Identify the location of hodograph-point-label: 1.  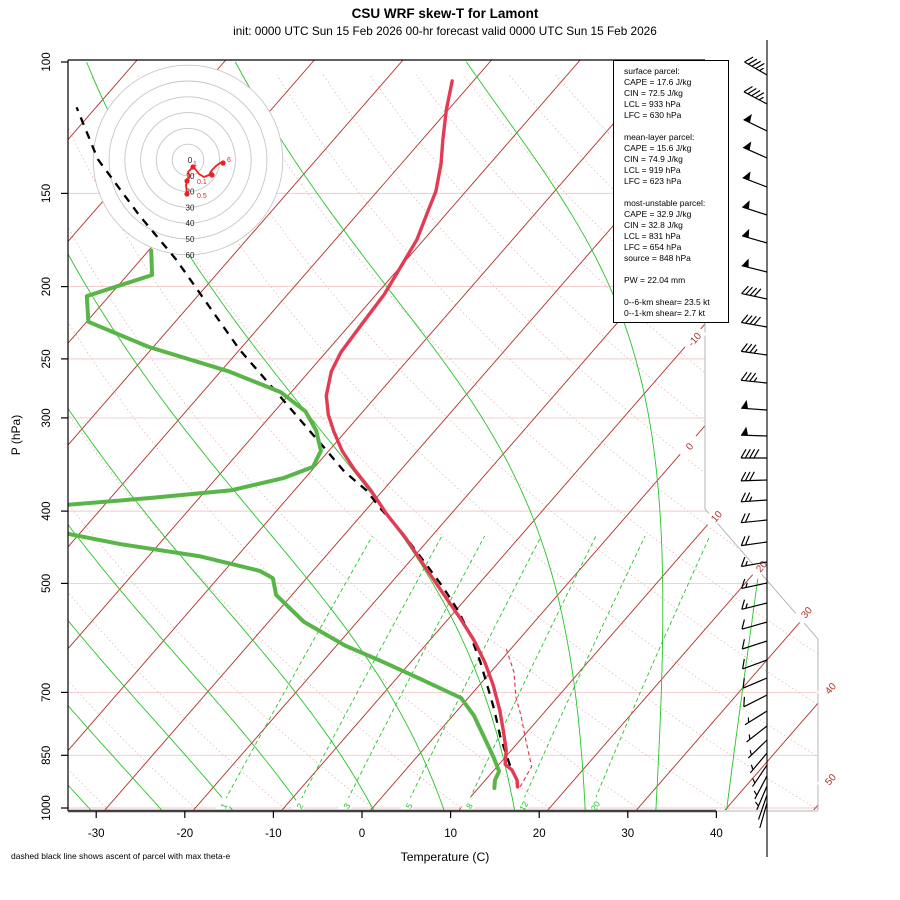
(195, 164).